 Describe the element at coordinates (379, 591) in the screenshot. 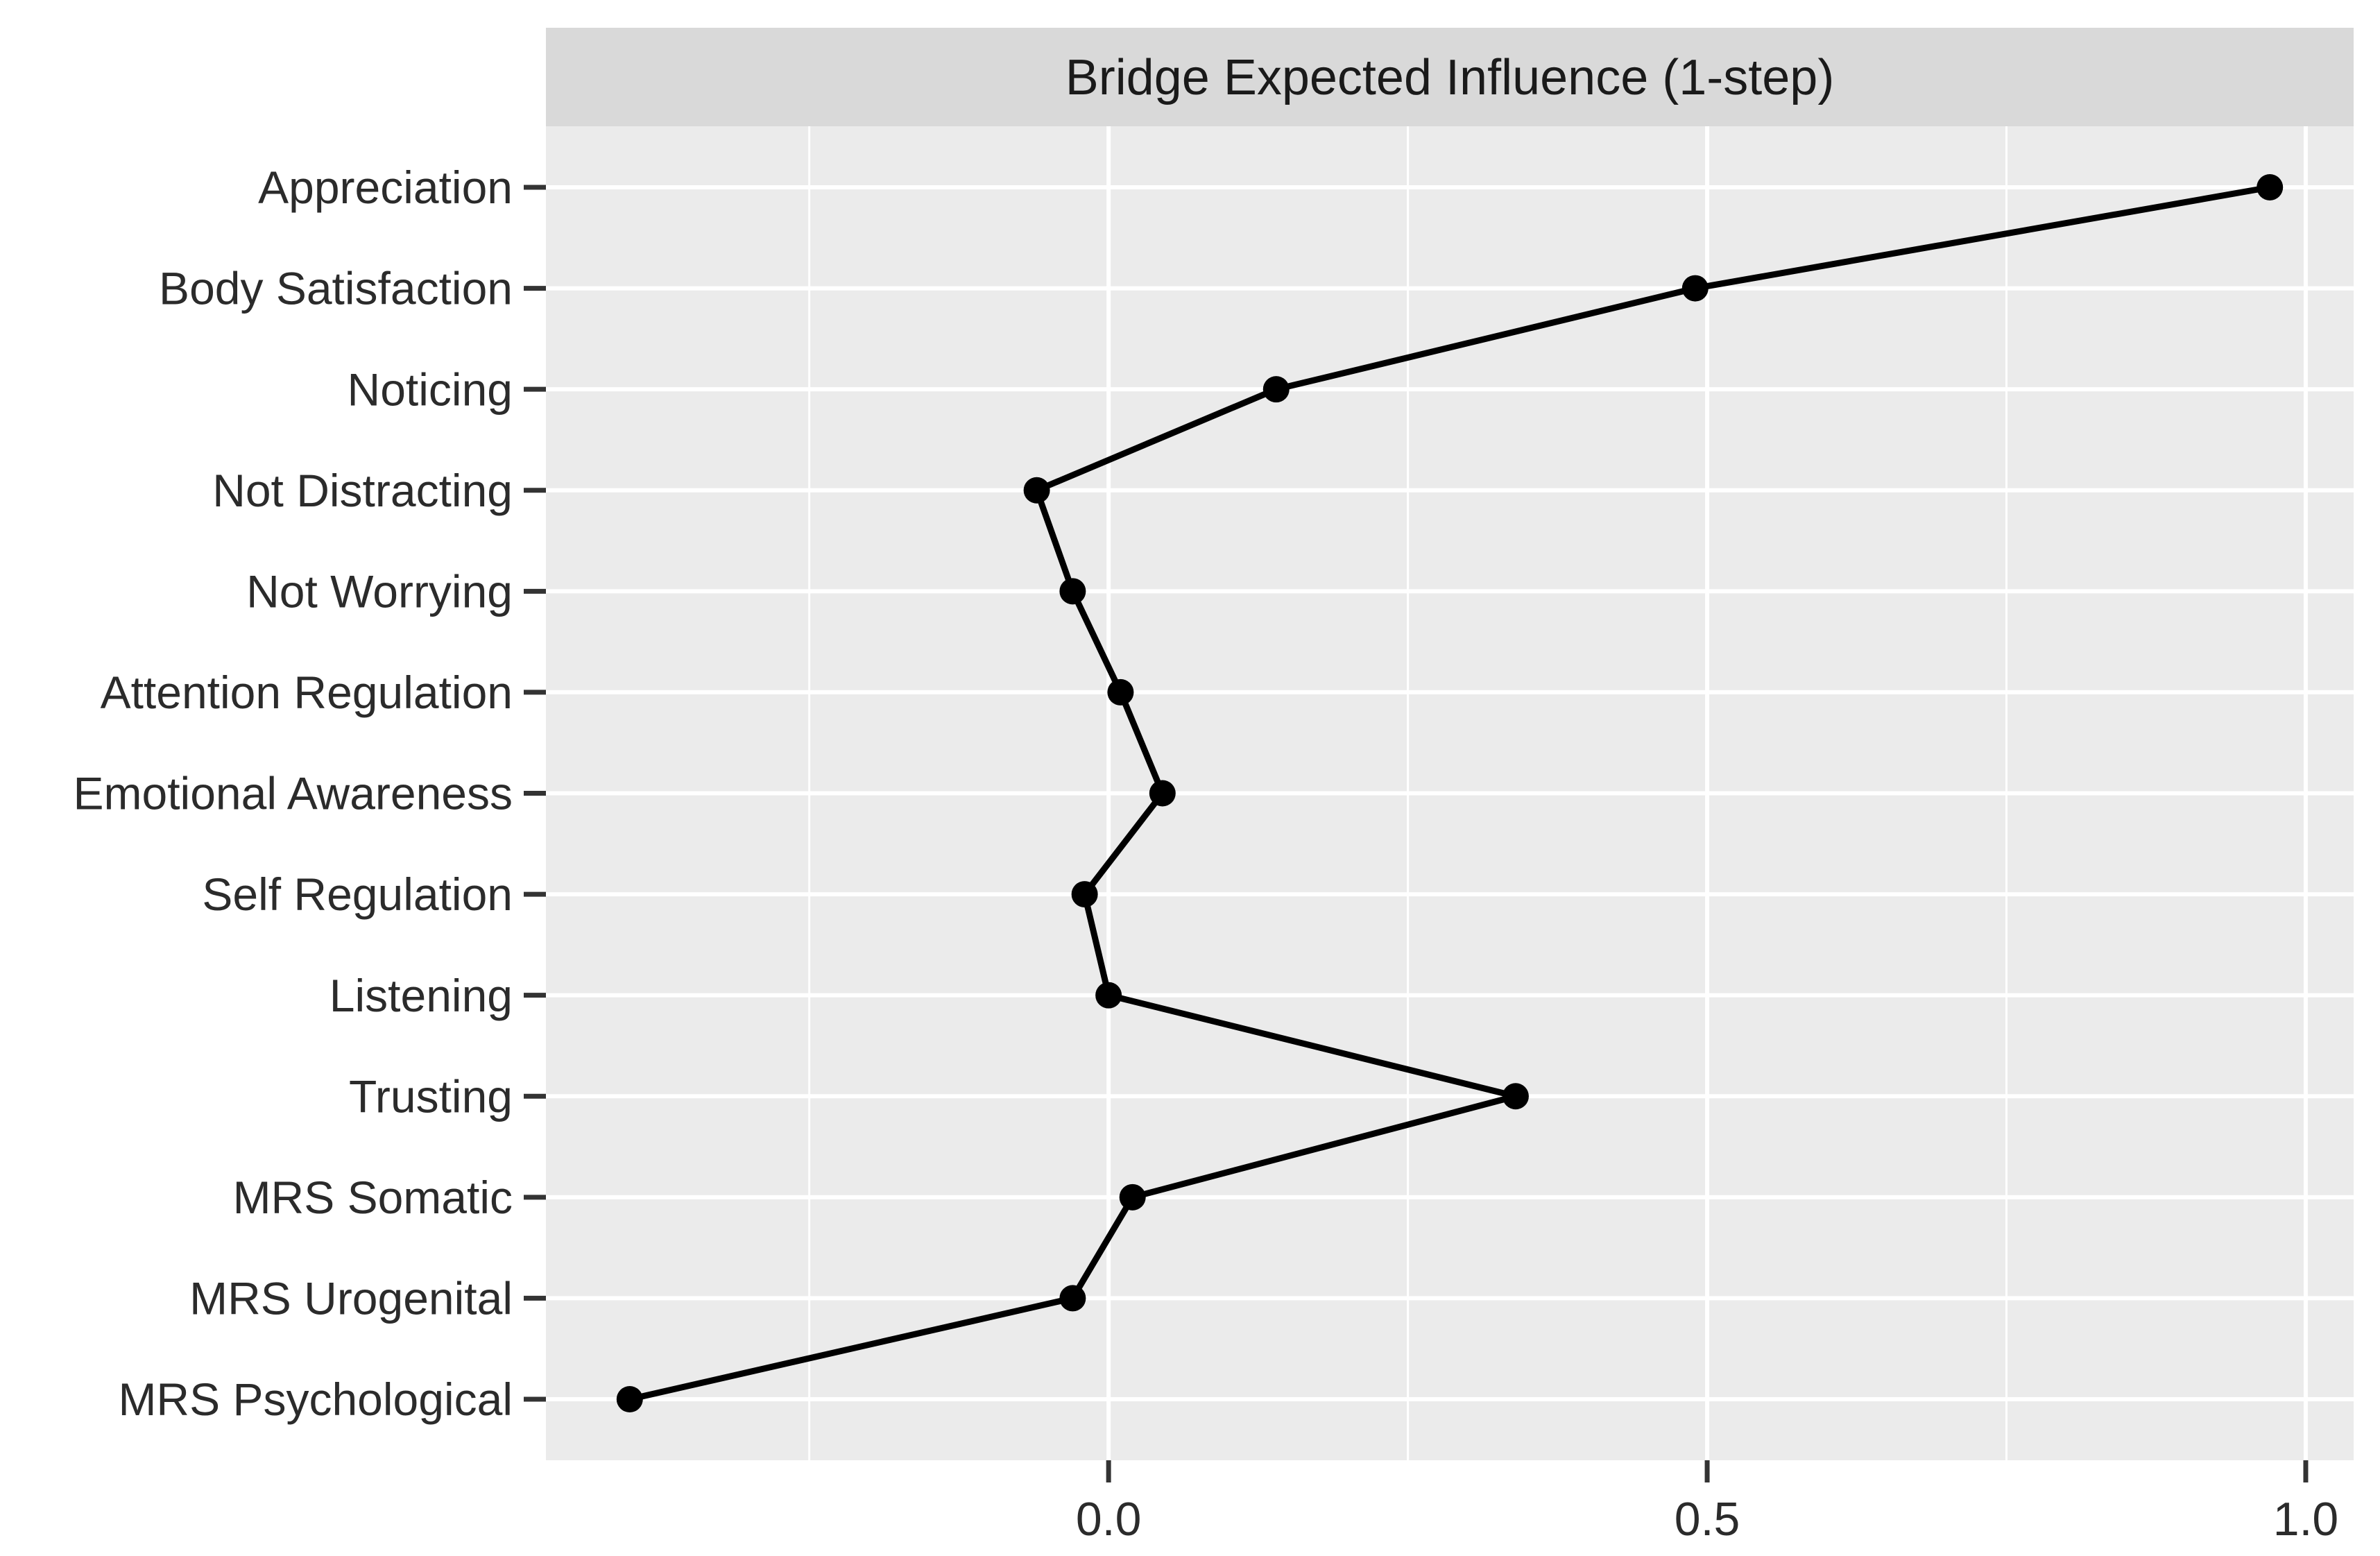

I see `y-axis-label: Not Worrying` at that location.